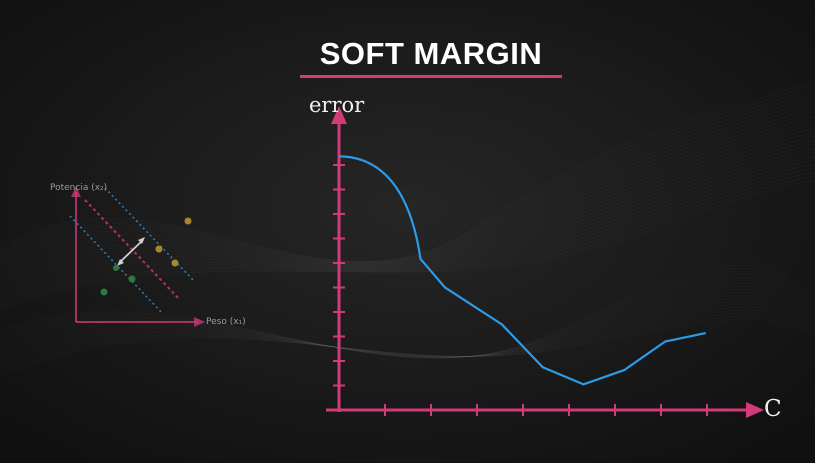  What do you see at coordinates (150, 235) in the screenshot?
I see `margin-line-upper` at bounding box center [150, 235].